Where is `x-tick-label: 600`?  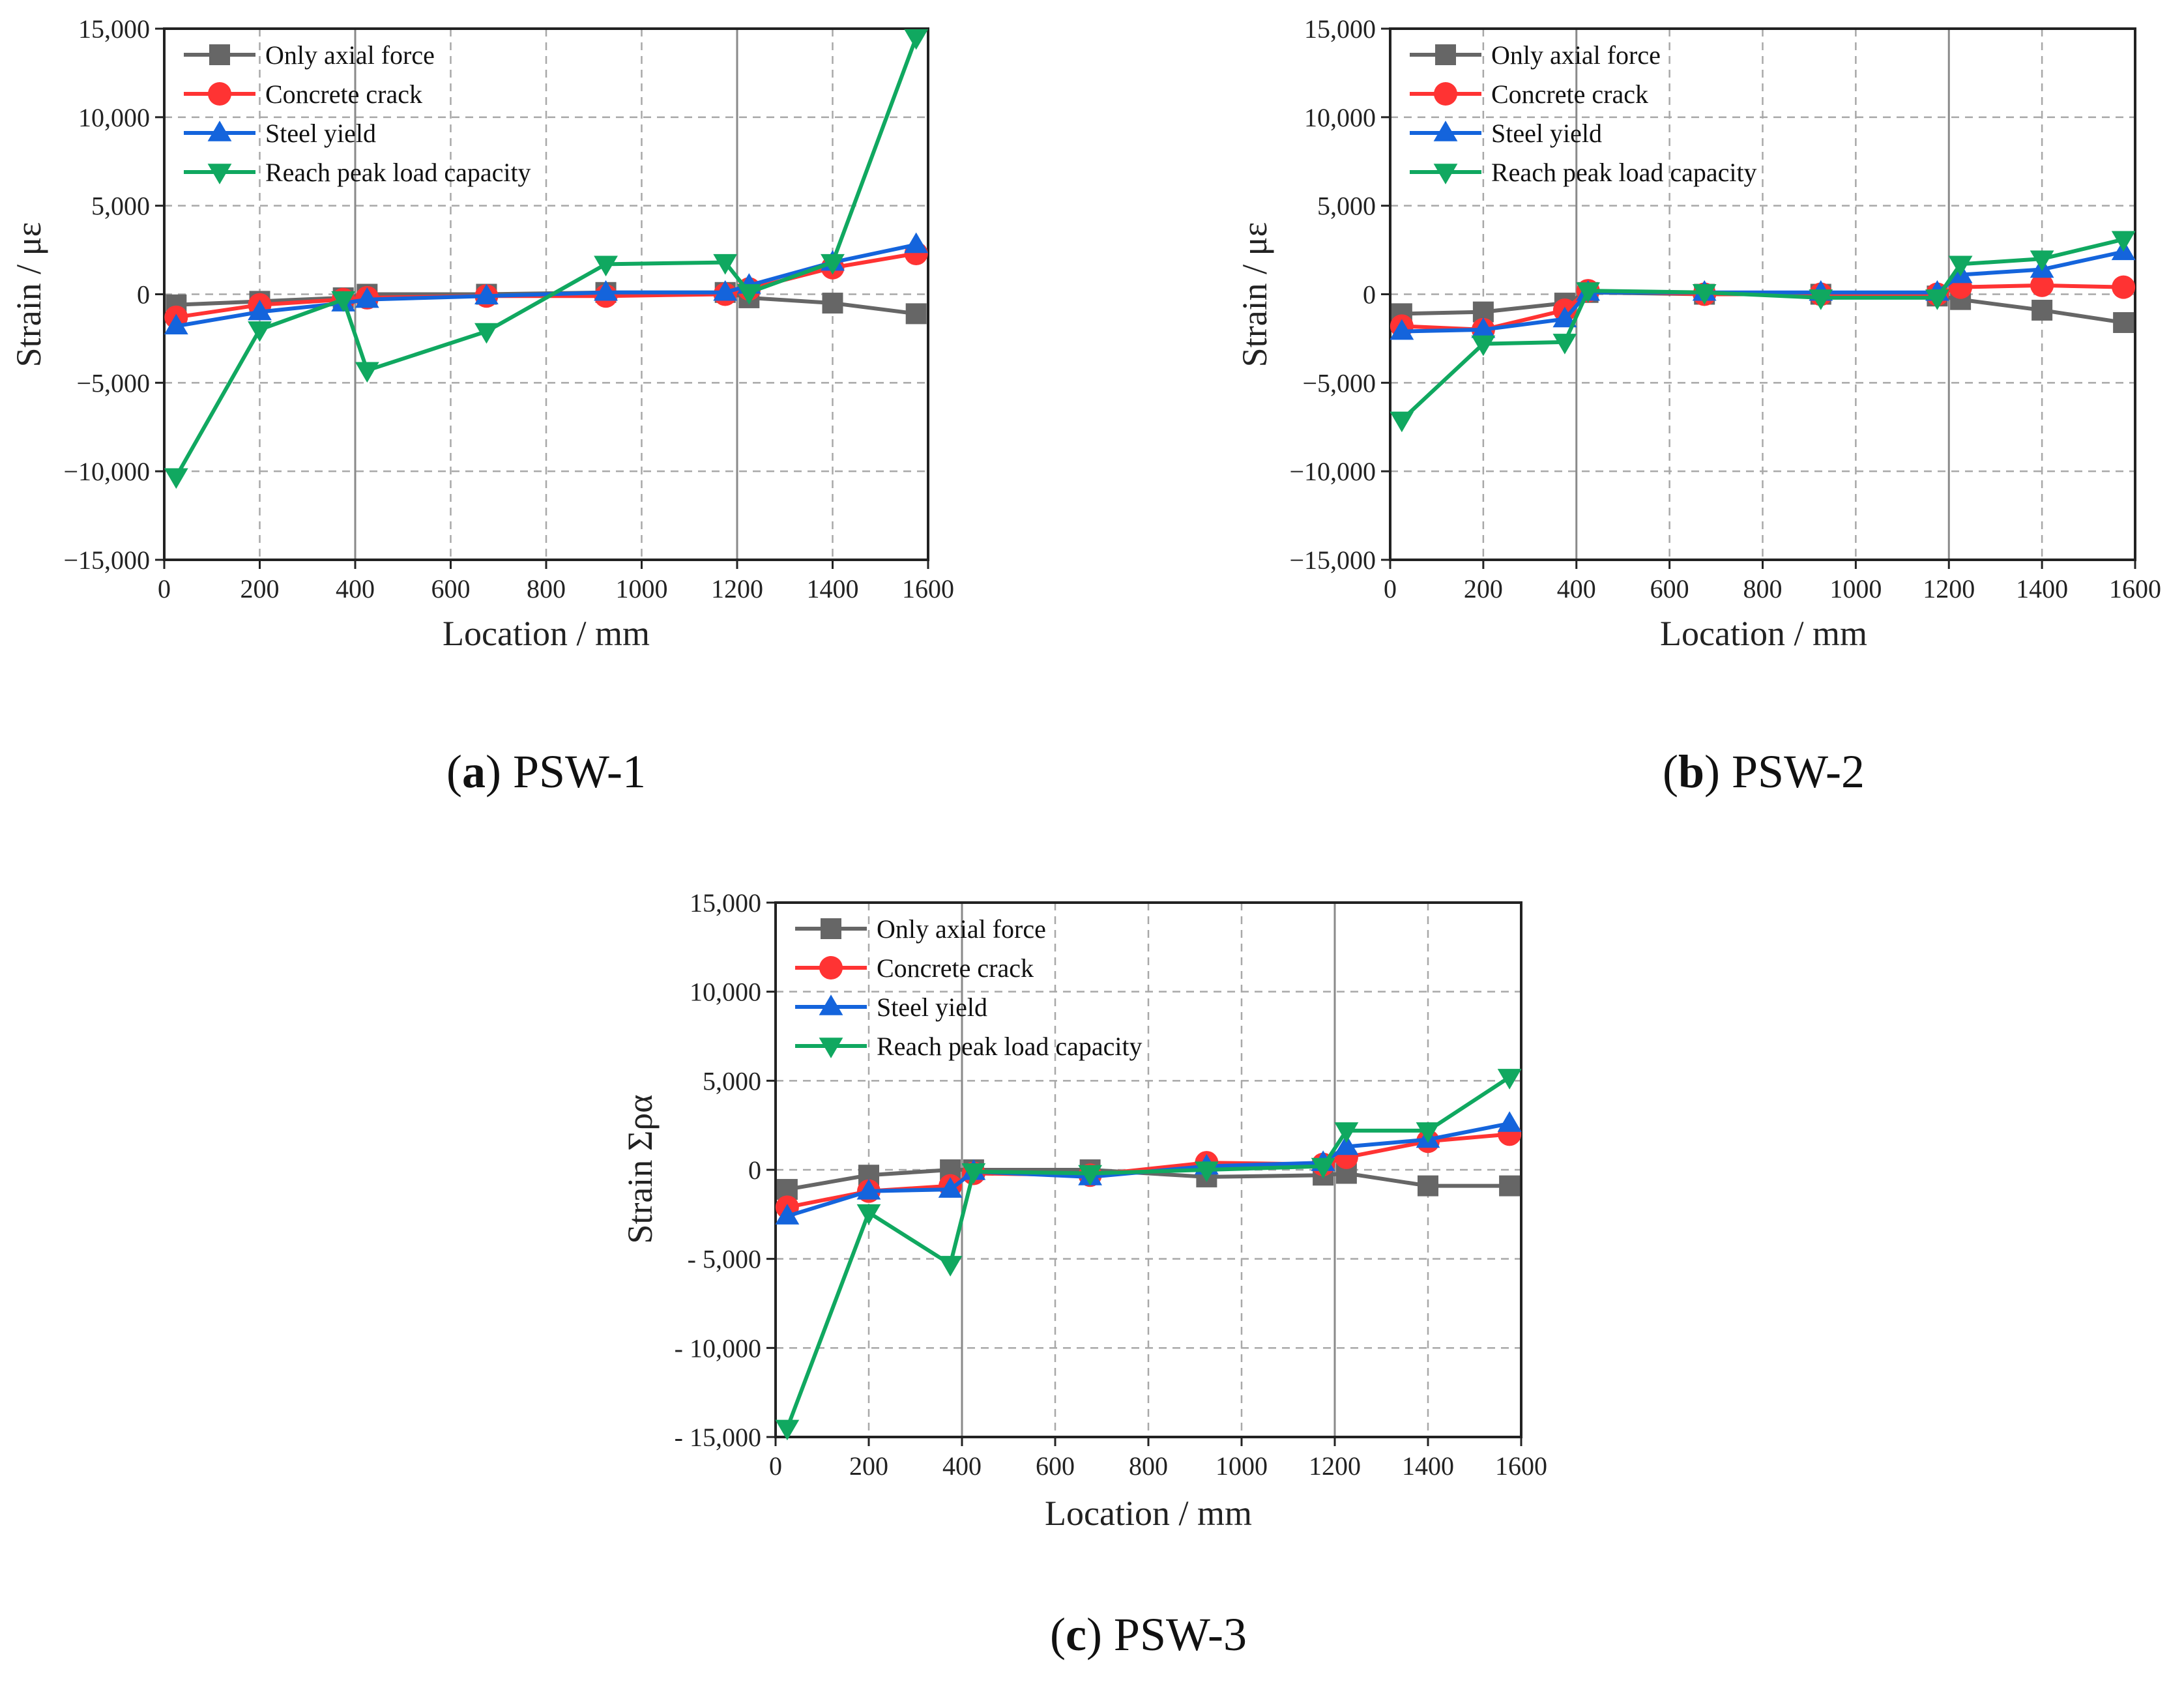 x-tick-label: 600 is located at coordinates (1055, 1466).